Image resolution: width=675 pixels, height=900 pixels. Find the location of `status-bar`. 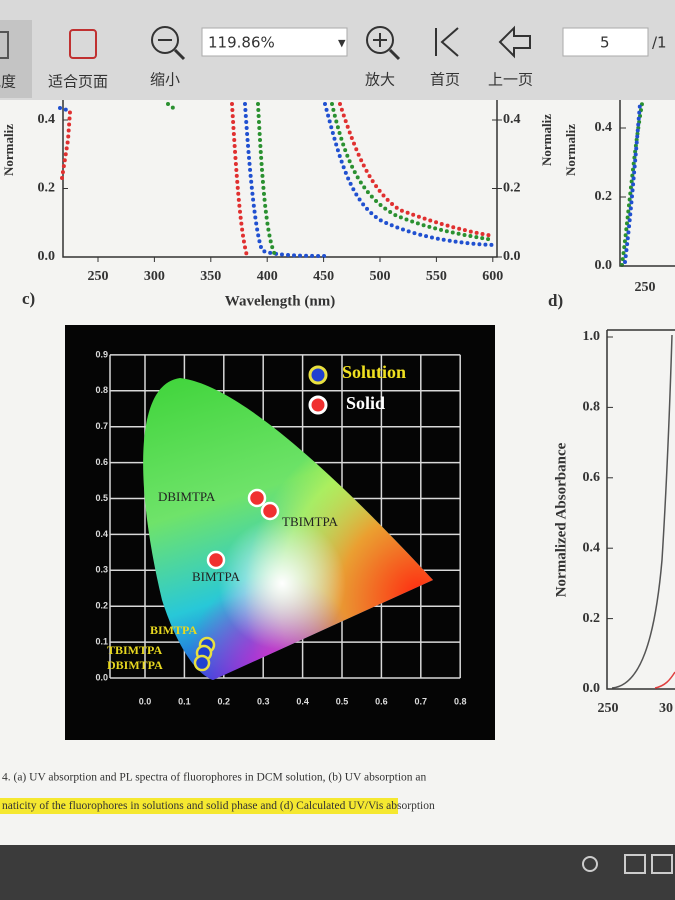

status-bar is located at coordinates (337, 872).